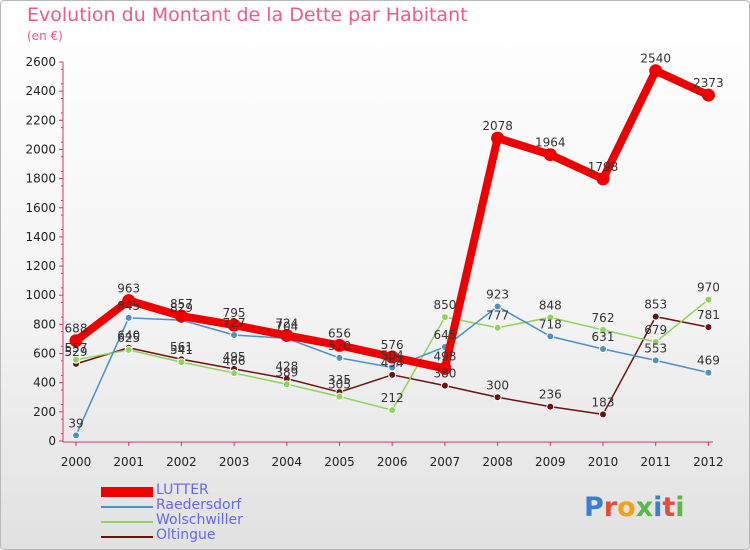 The width and height of the screenshot is (750, 550). I want to click on y-tick-label: 1800, so click(40, 179).